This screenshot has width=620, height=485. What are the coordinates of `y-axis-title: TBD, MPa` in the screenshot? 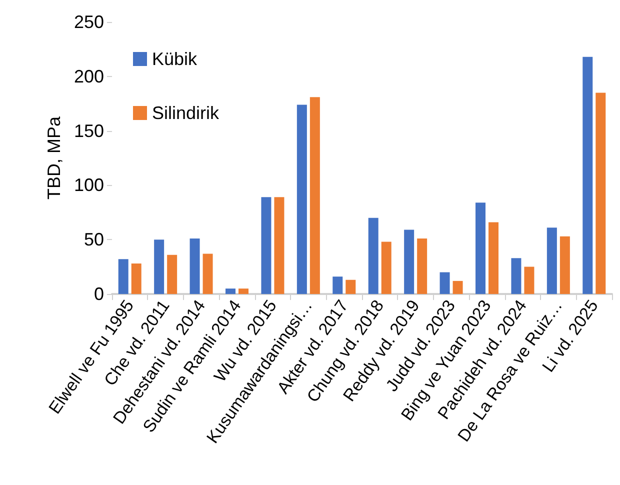 It's located at (54, 158).